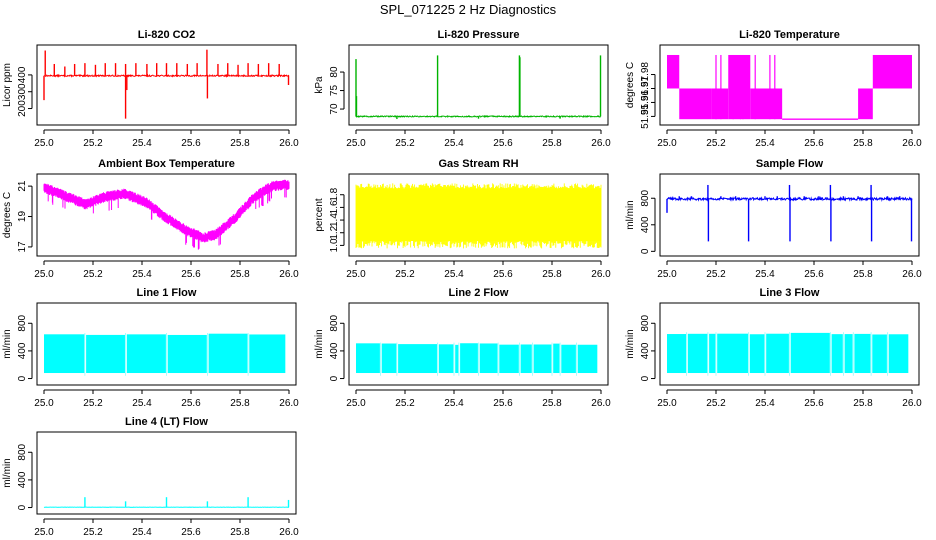  I want to click on panel-title: Gas Stream RH, so click(478, 164).